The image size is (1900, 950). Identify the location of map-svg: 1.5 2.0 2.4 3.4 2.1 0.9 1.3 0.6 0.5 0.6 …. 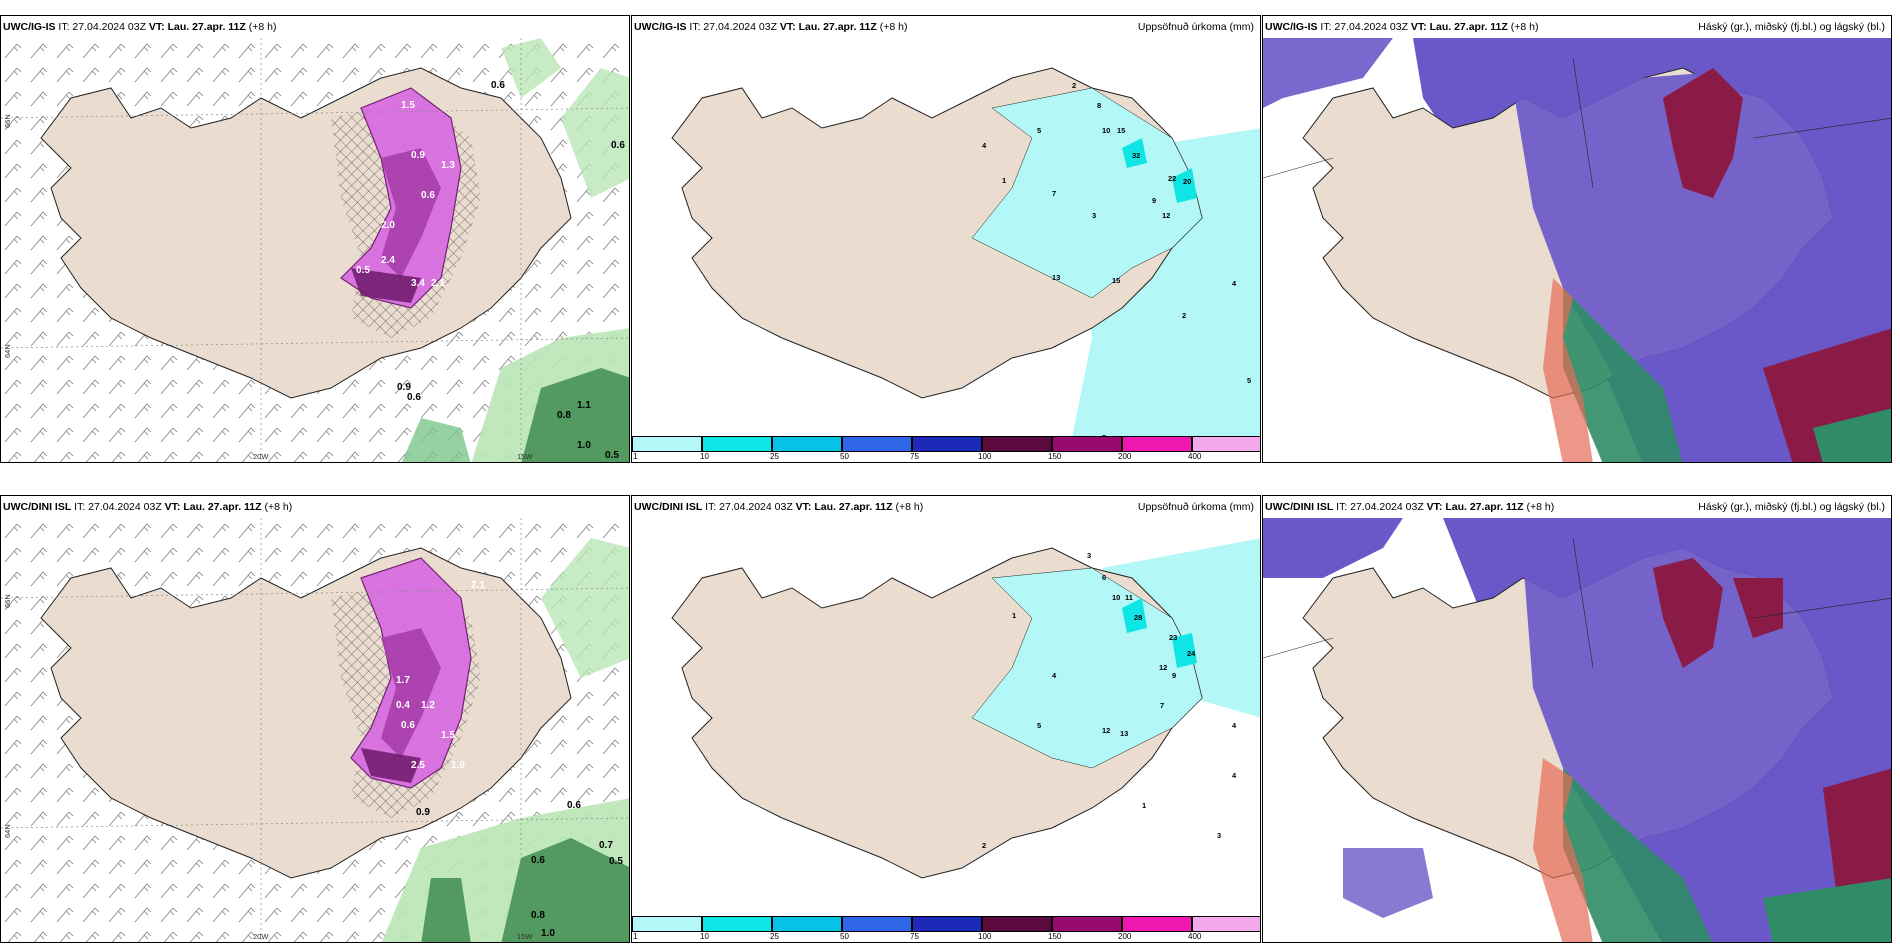
(315, 250).